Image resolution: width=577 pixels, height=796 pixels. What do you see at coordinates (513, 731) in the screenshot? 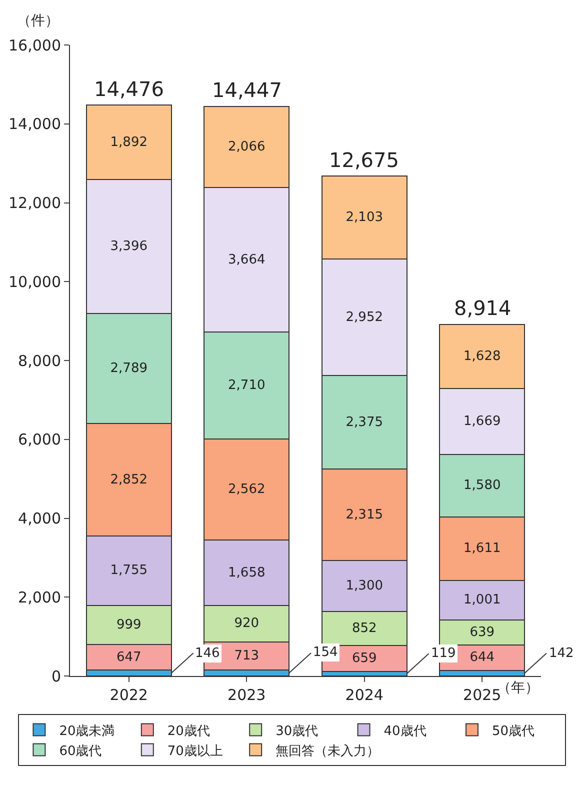
I see `legend-label: 50歳代` at bounding box center [513, 731].